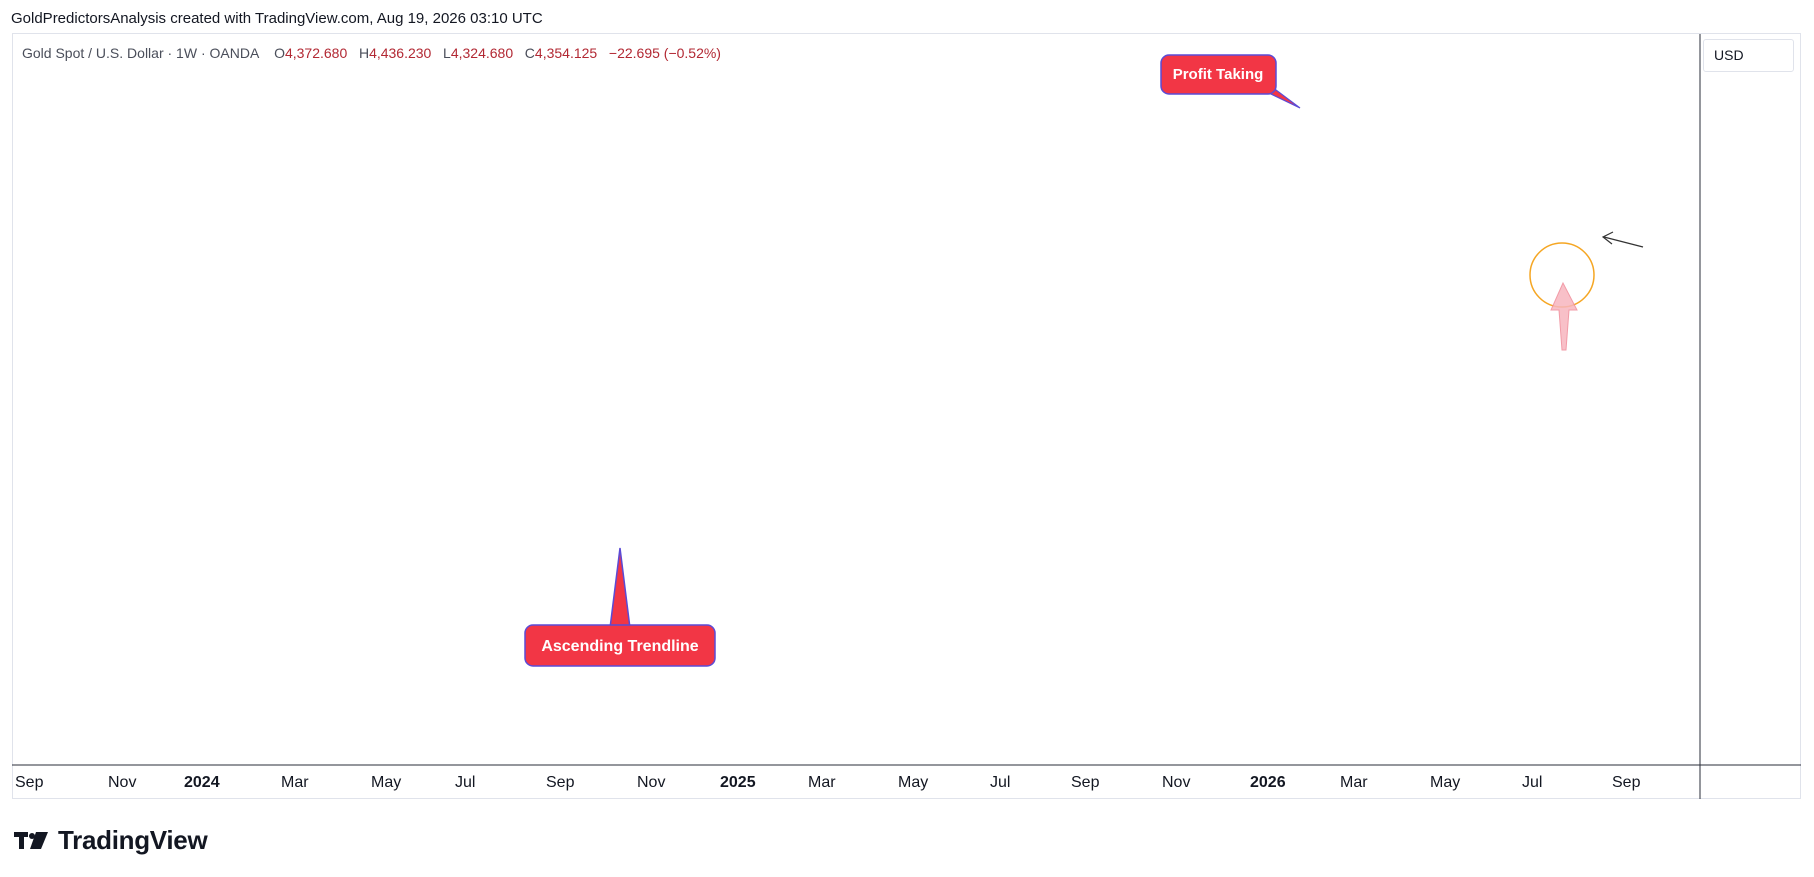  I want to click on tradingview-brand-name: TradingView, so click(133, 840).